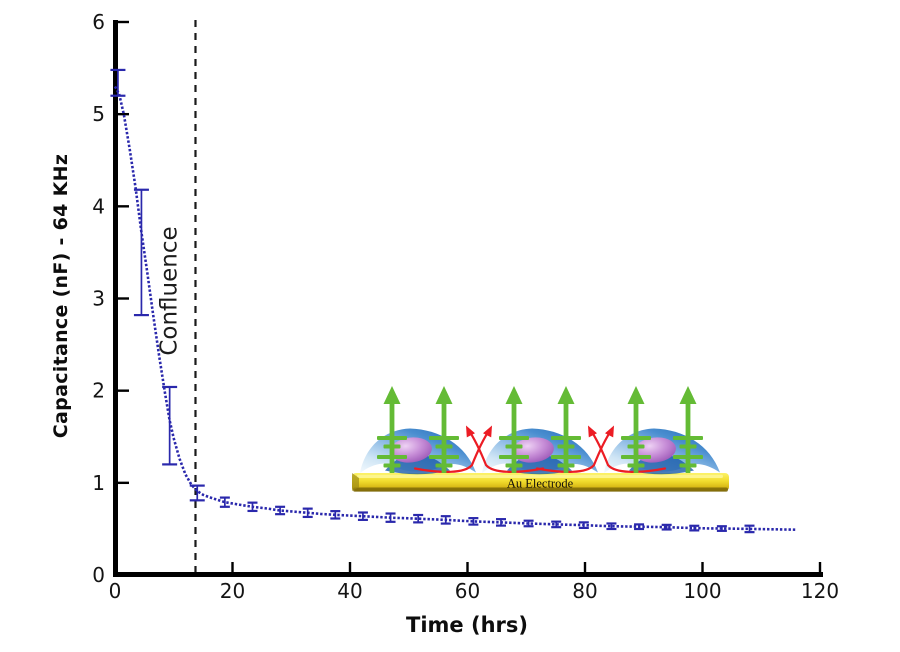 This screenshot has width=900, height=652. I want to click on confluence-label: Confluence, so click(169, 290).